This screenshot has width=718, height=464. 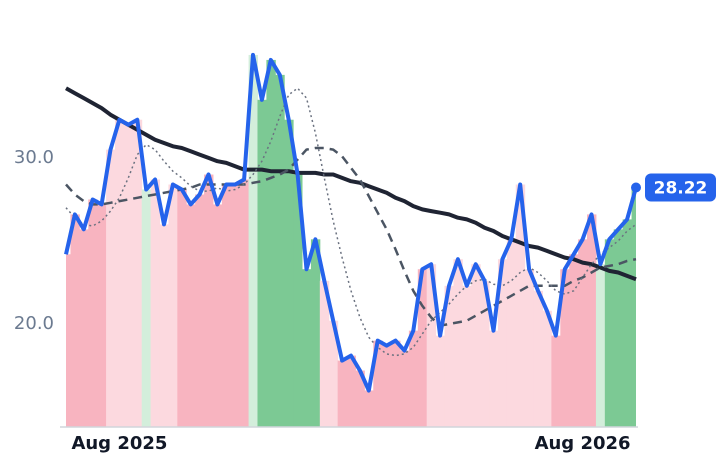 What do you see at coordinates (34, 157) in the screenshot?
I see `y-tick-label: 30.0` at bounding box center [34, 157].